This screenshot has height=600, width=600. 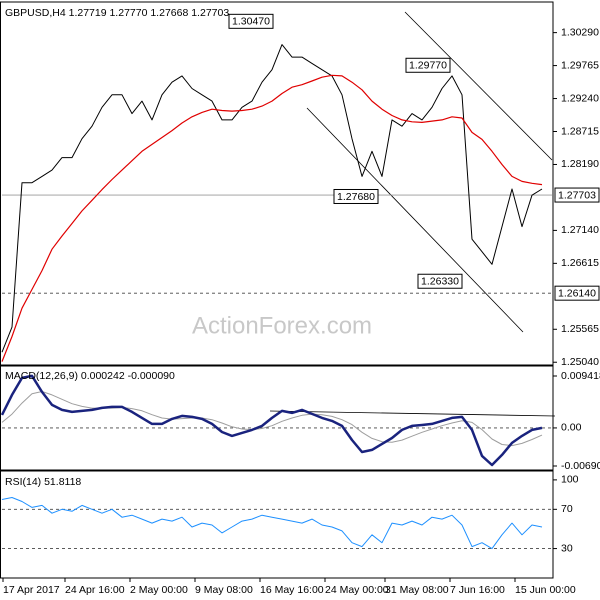 I want to click on annotation-label: 1.29770, so click(x=428, y=66).